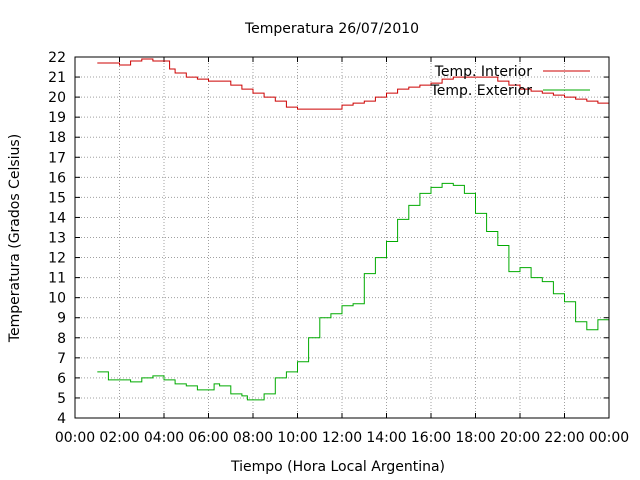  I want to click on y-tick-label: 12, so click(57, 259).